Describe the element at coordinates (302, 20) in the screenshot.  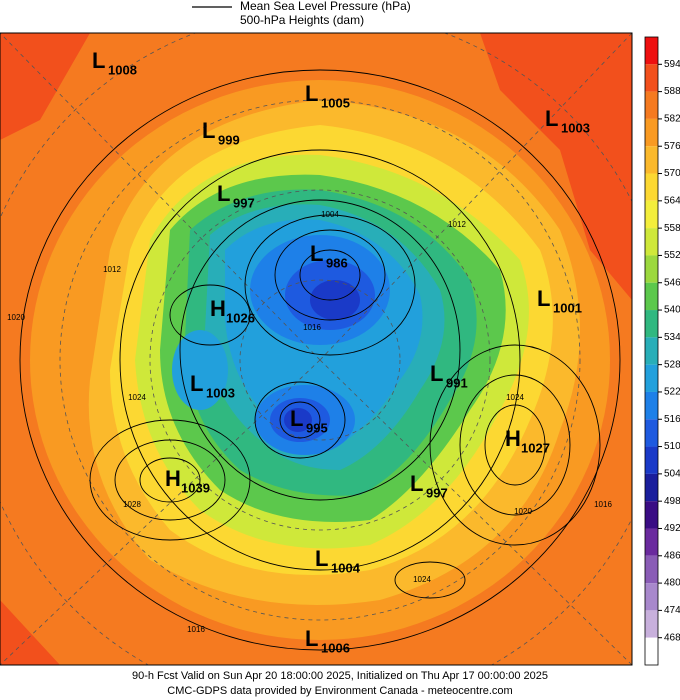
I see `legend-fill-label: 500-hPa Heights (dam)` at that location.